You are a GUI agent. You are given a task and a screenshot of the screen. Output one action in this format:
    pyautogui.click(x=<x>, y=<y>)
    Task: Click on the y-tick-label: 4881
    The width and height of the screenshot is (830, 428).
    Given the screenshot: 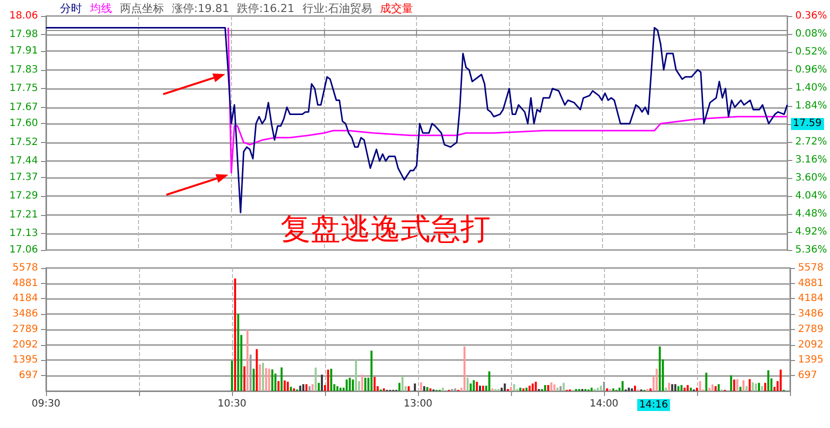 What is the action you would take?
    pyautogui.click(x=25, y=283)
    